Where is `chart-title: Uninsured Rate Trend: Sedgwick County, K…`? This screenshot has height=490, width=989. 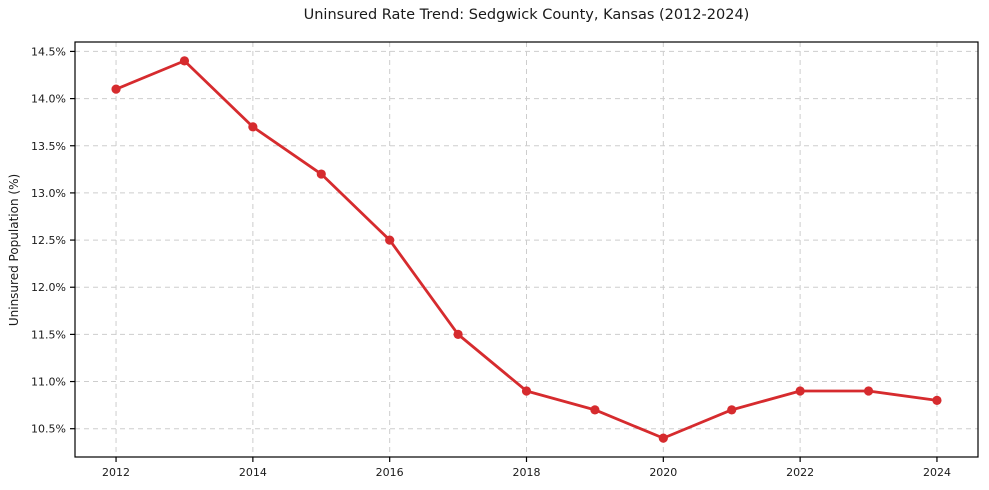
chart-title: Uninsured Rate Trend: Sedgwick County, K… is located at coordinates (526, 15).